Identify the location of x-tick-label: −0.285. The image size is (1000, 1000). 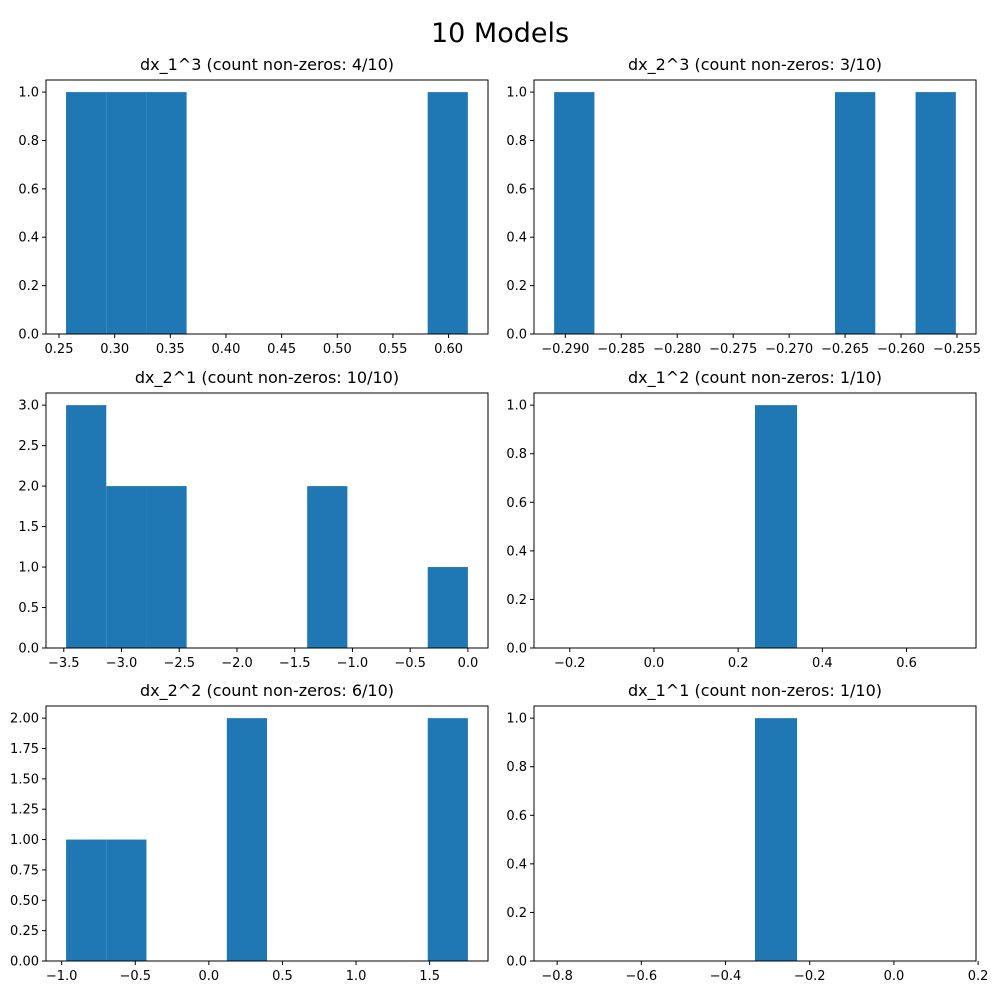
(621, 349).